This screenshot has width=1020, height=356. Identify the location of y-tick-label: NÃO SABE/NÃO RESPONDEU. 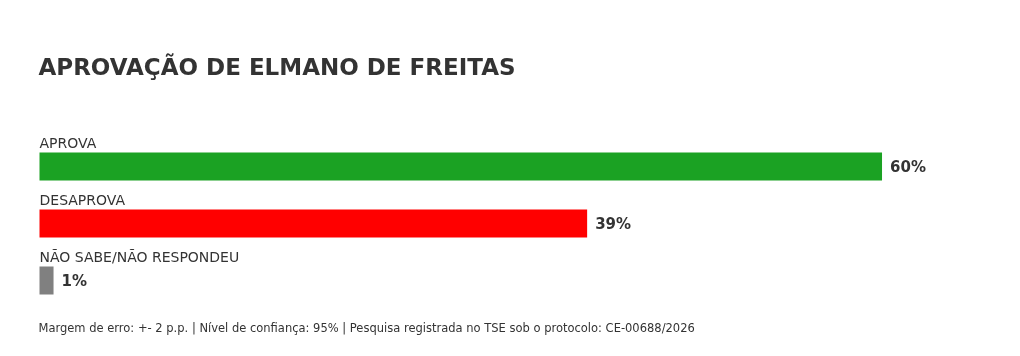
(139, 256).